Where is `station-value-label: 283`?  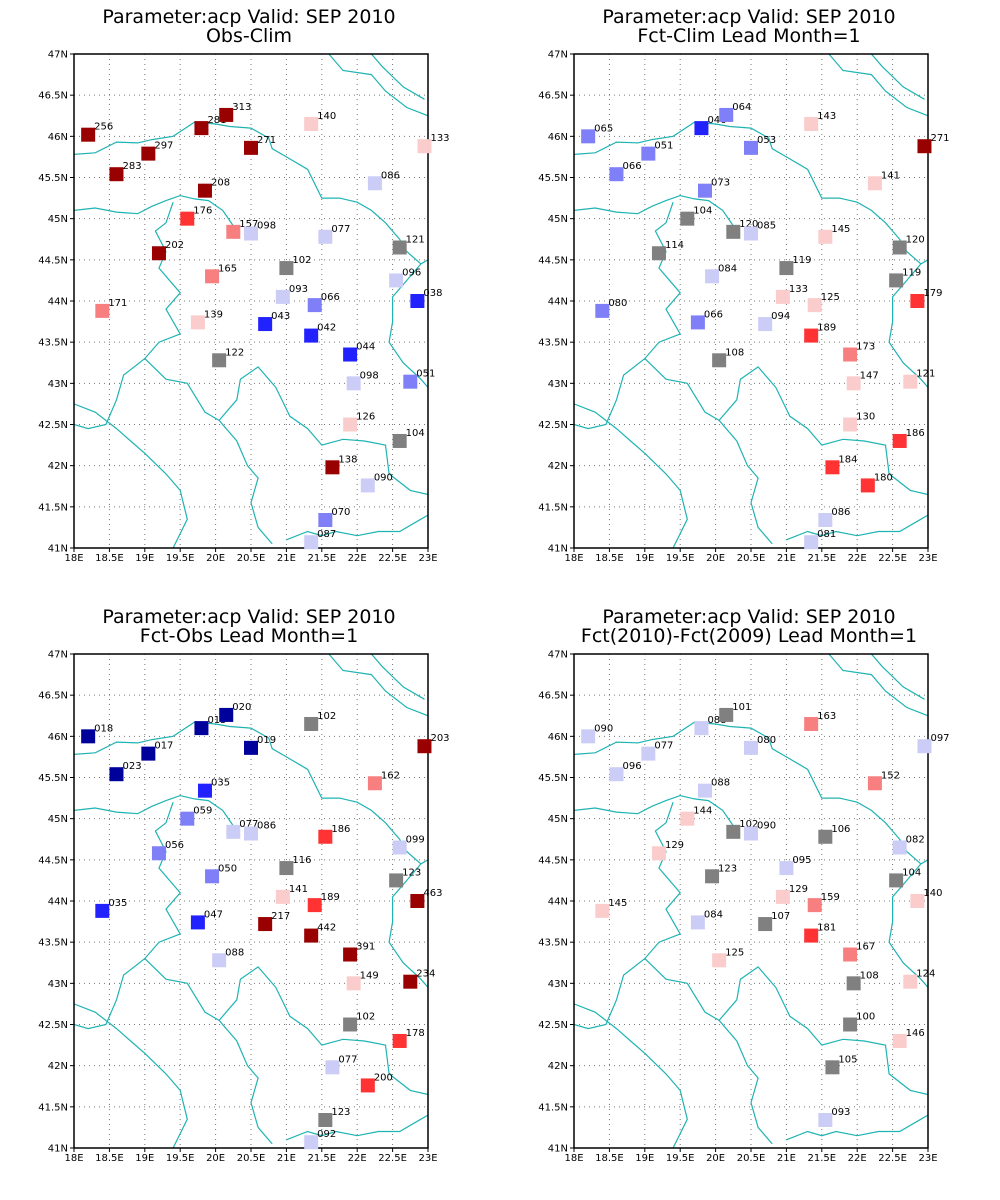
station-value-label: 283 is located at coordinates (131, 166).